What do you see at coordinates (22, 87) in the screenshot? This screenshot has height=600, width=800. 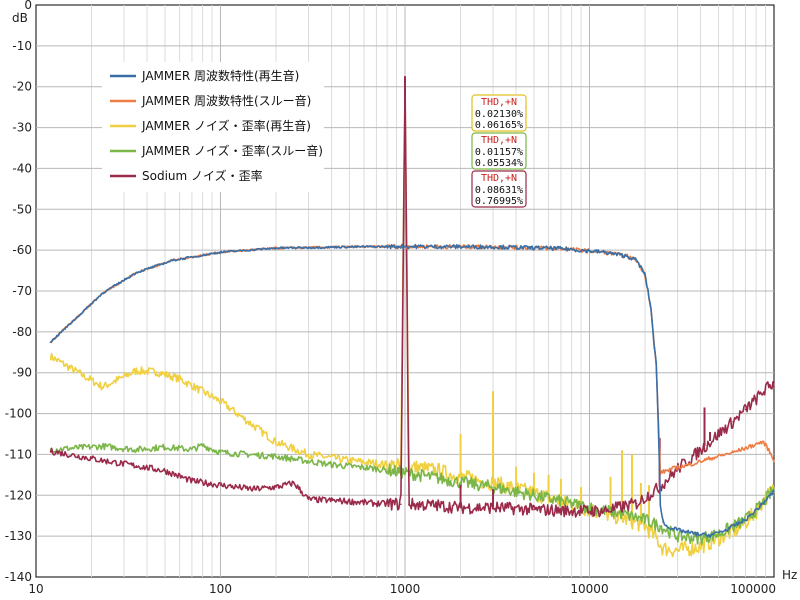 I see `y-tick-label: -20` at bounding box center [22, 87].